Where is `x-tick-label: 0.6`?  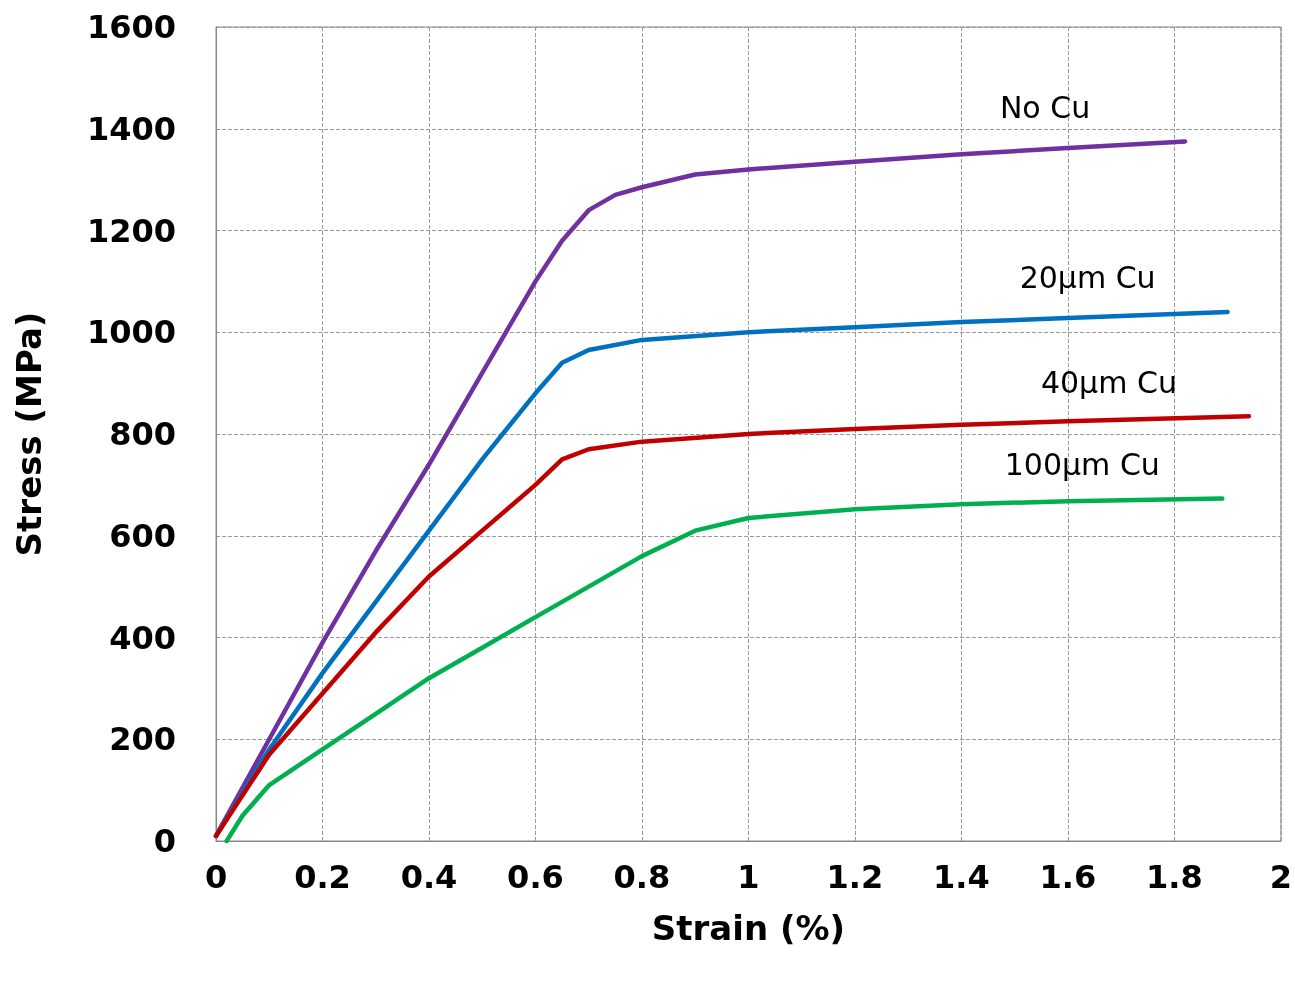
x-tick-label: 0.6 is located at coordinates (535, 877).